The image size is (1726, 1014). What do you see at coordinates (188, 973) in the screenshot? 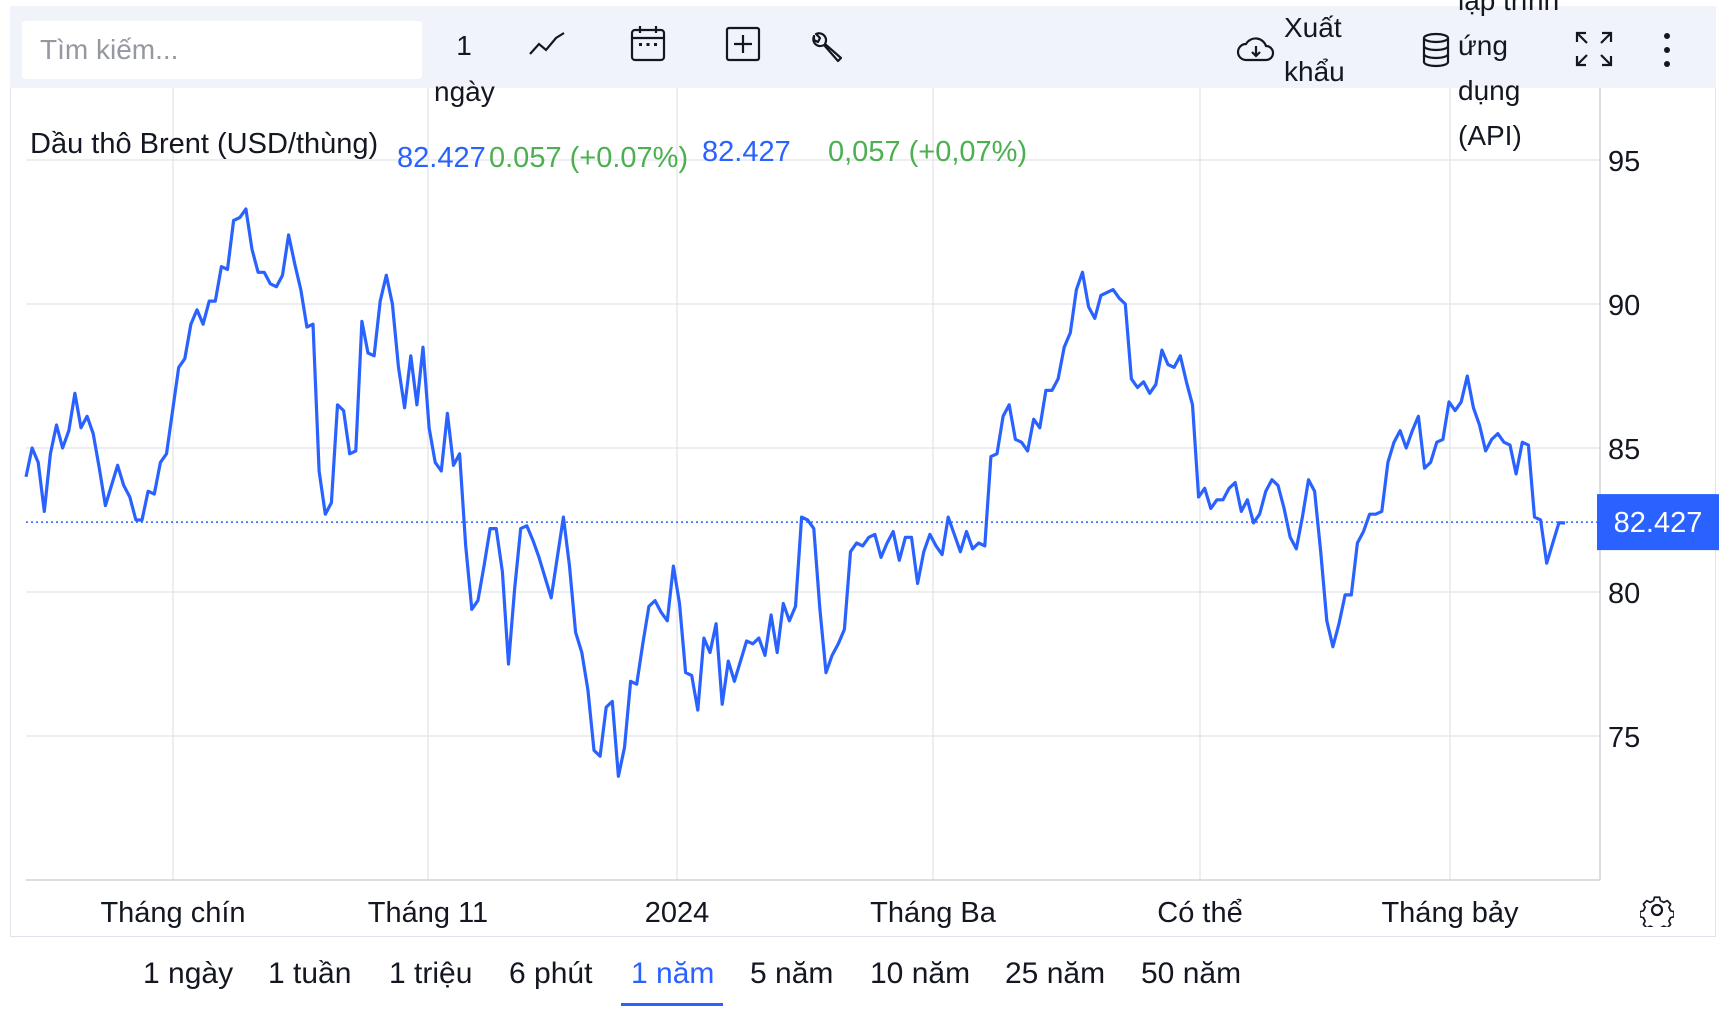
I see `range-option: 1 ngày` at bounding box center [188, 973].